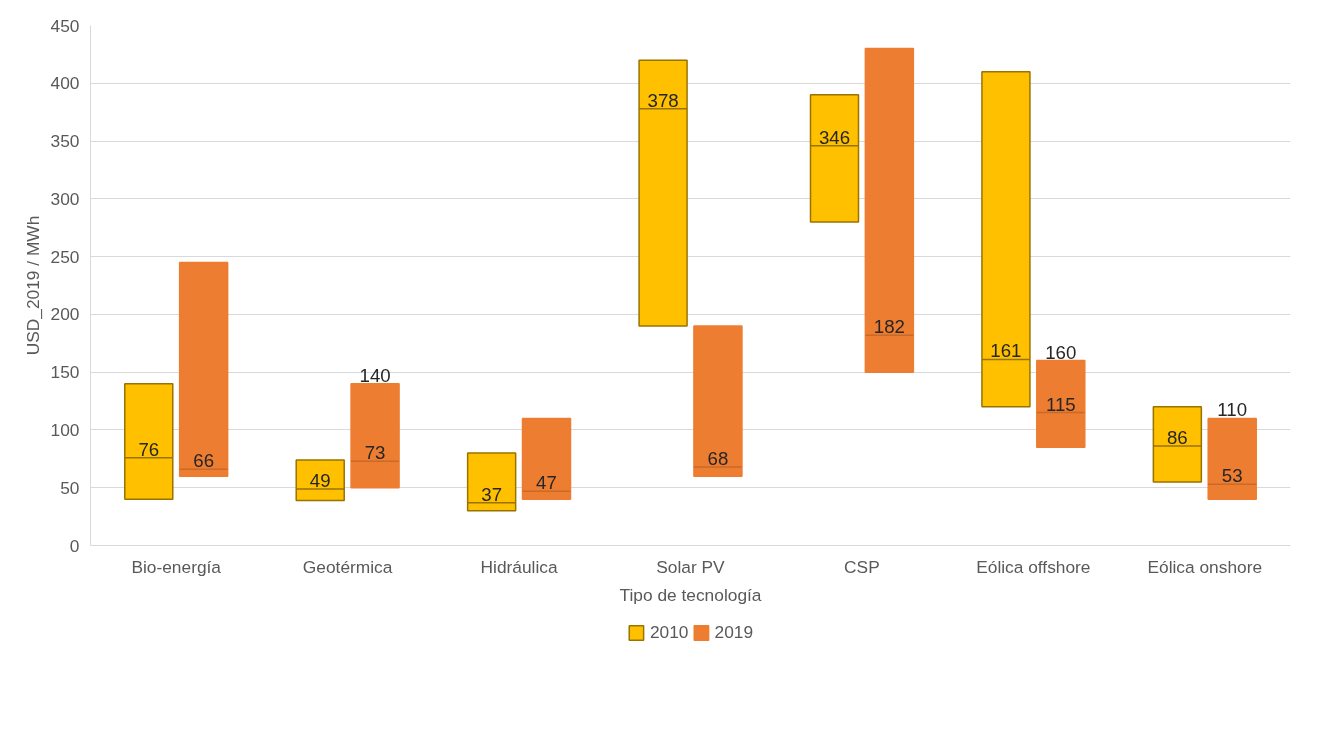  What do you see at coordinates (65, 141) in the screenshot?
I see `y-tick-label: 350` at bounding box center [65, 141].